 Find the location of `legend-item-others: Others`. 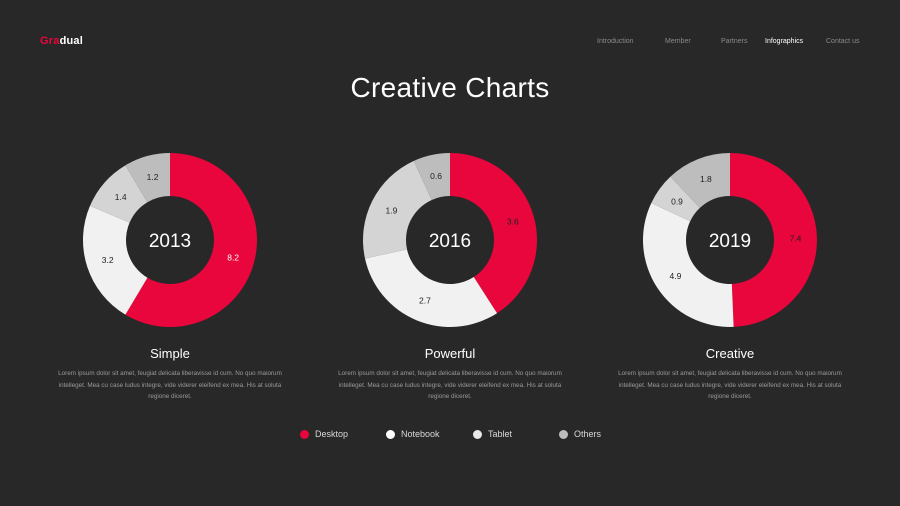

legend-item-others: Others is located at coordinates (580, 434).